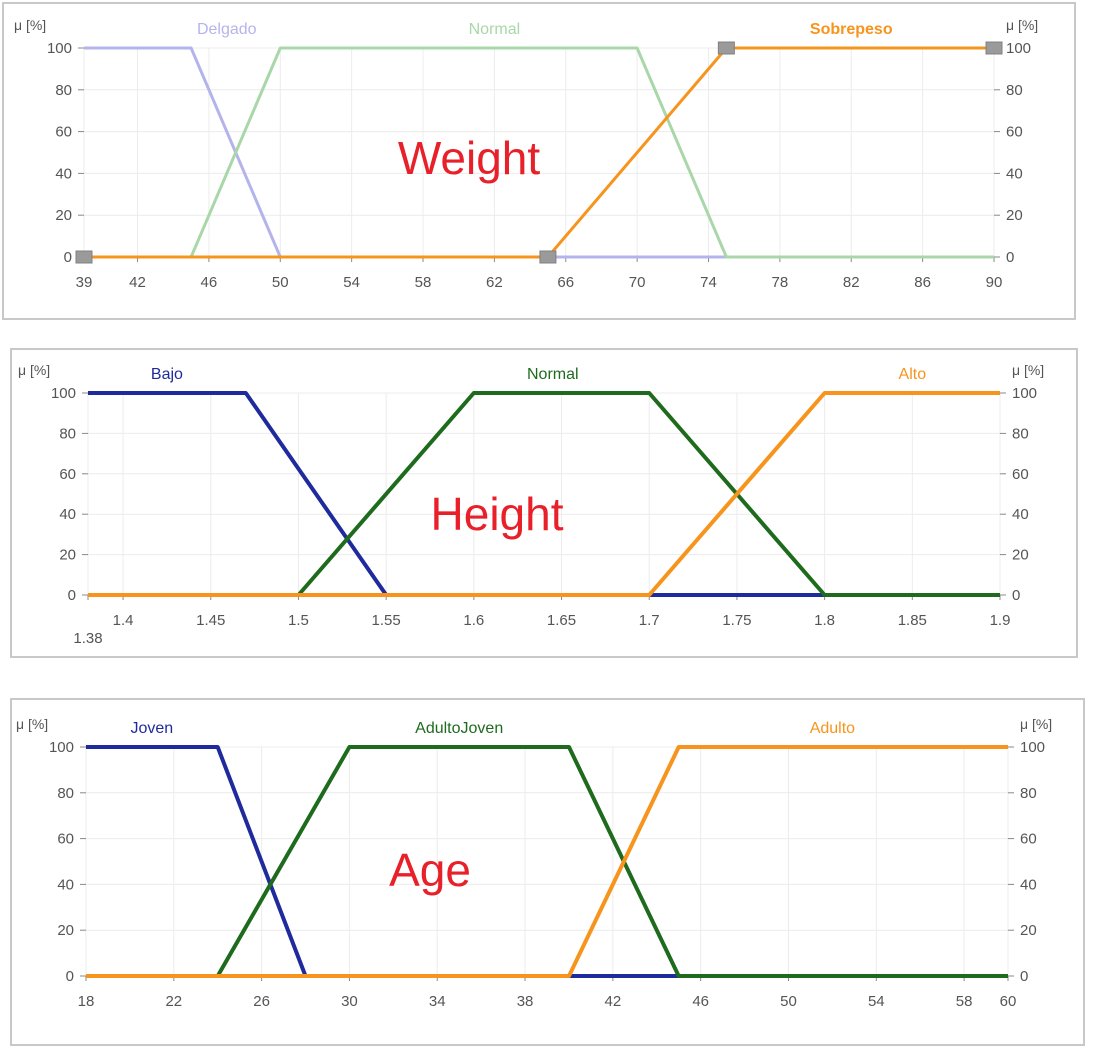  I want to click on height-y-tick-left-2: 40, so click(67, 514).